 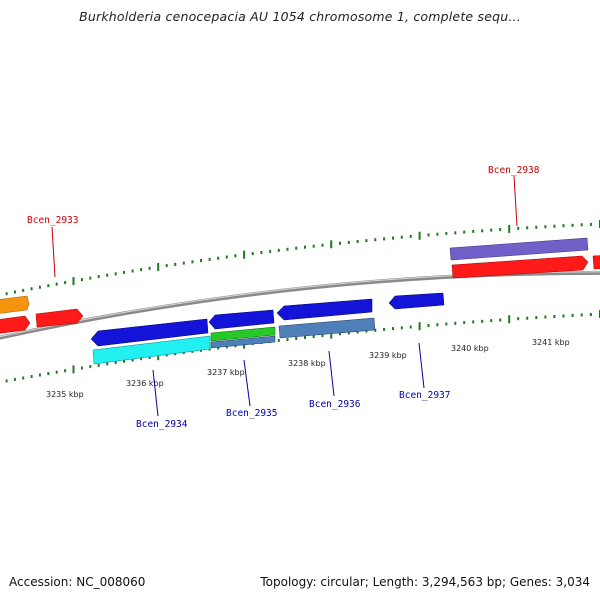 What do you see at coordinates (243, 342) in the screenshot?
I see `gene-bcen-2935-steel` at bounding box center [243, 342].